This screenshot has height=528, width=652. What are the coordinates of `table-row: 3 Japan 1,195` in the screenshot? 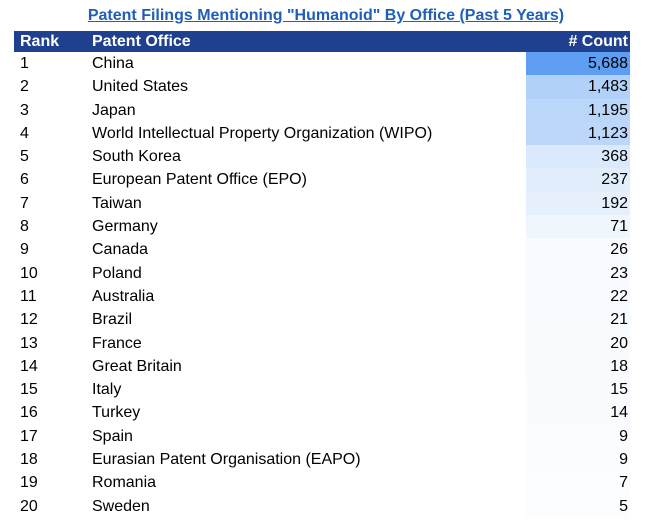 It's located at (322, 110).